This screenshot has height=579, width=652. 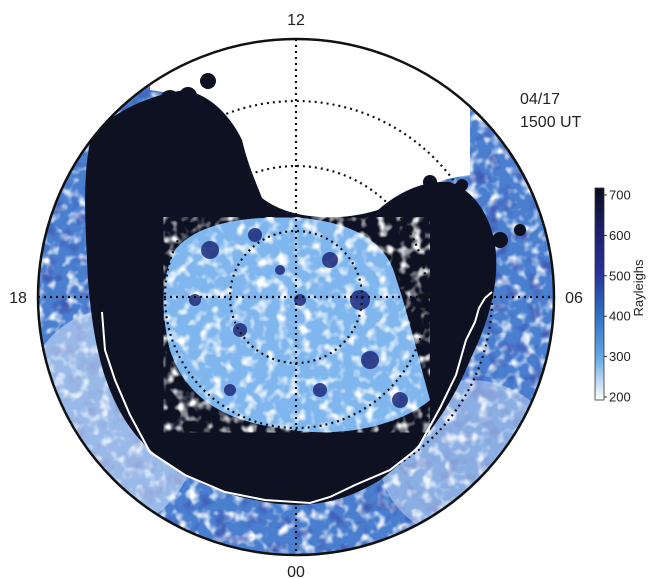 I want to click on image-time: 1500 UT, so click(x=551, y=122).